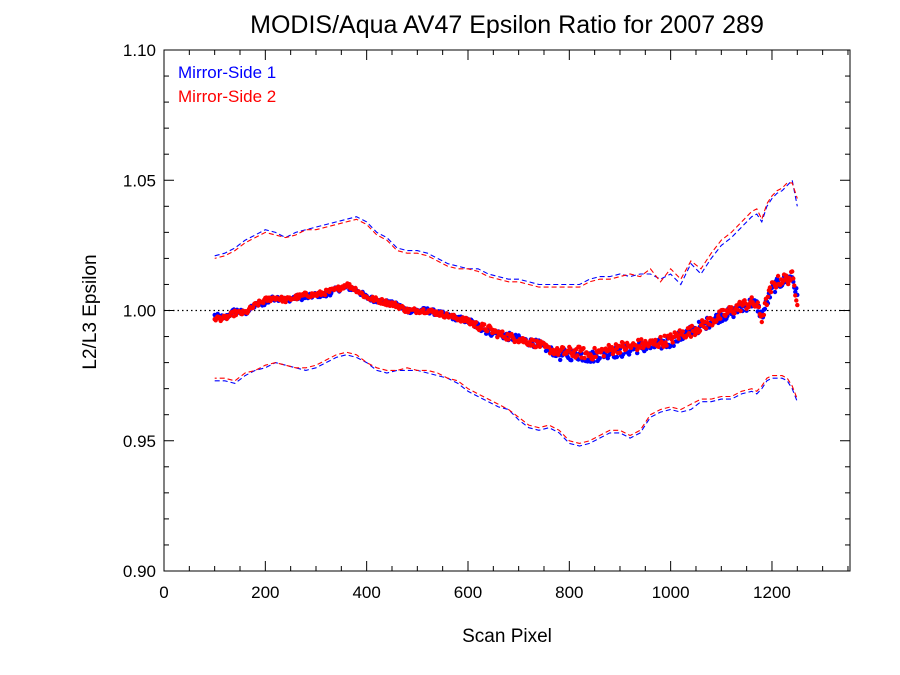  I want to click on legend-entry-mirror-side-1: Mirror-Side 1, so click(227, 72).